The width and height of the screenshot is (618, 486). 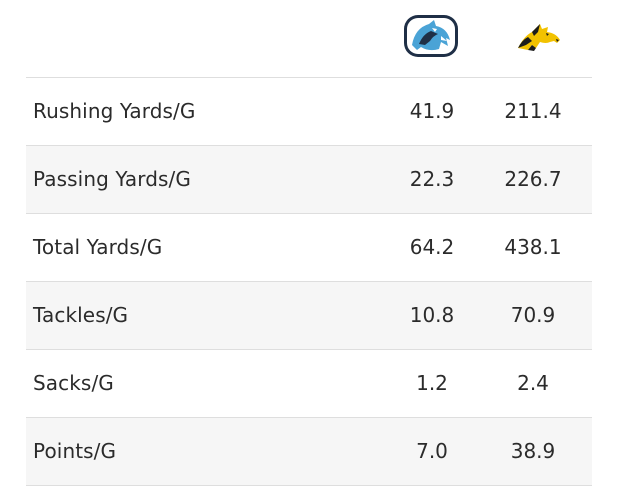 What do you see at coordinates (309, 248) in the screenshot?
I see `stat-row-total-yards: Total Yards/G 64.2 438.1` at bounding box center [309, 248].